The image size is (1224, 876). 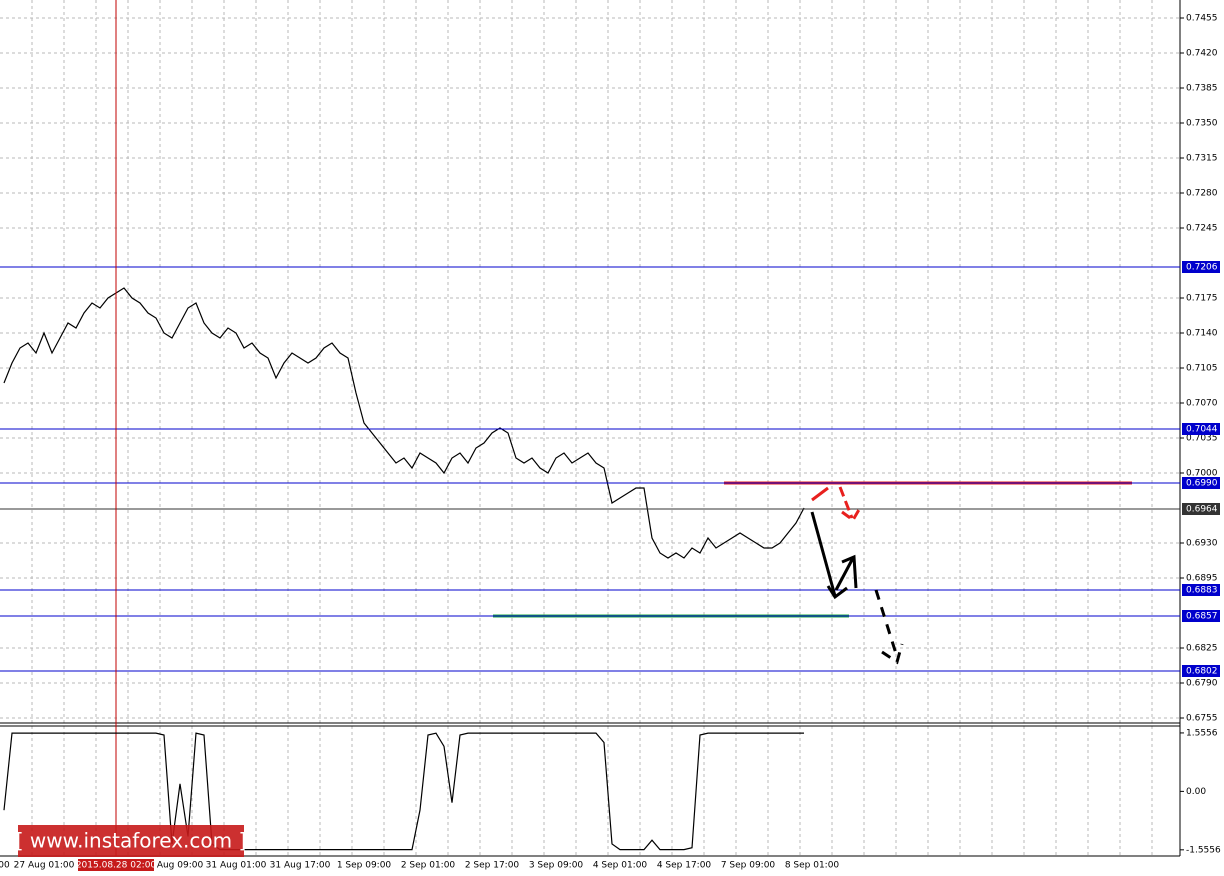 What do you see at coordinates (1202, 194) in the screenshot?
I see `y-tick-label: 0.7280` at bounding box center [1202, 194].